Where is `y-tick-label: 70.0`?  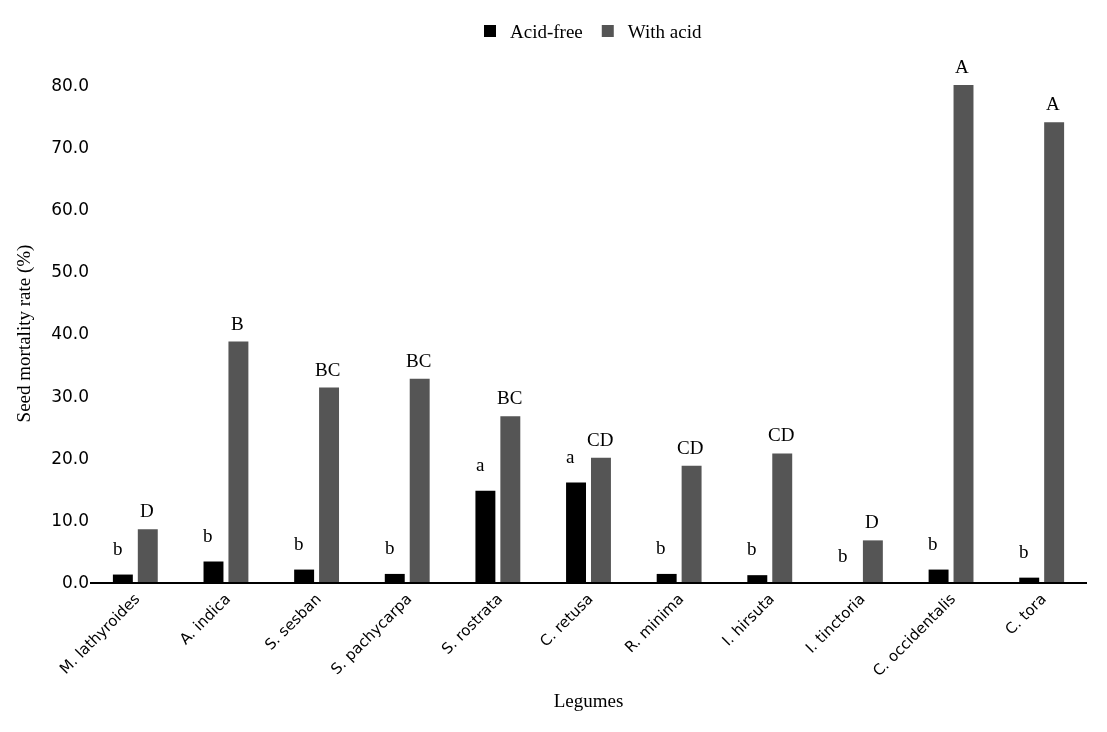 y-tick-label: 70.0 is located at coordinates (70, 147).